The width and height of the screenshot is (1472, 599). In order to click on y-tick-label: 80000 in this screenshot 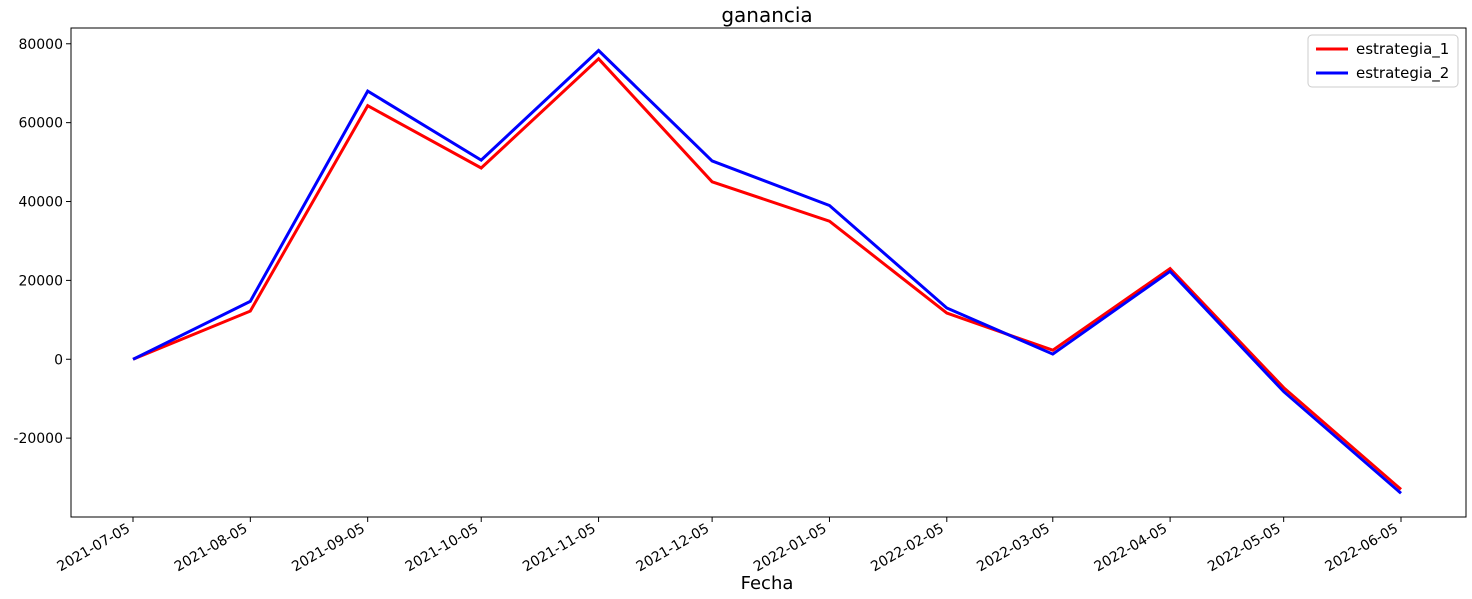, I will do `click(40, 45)`.